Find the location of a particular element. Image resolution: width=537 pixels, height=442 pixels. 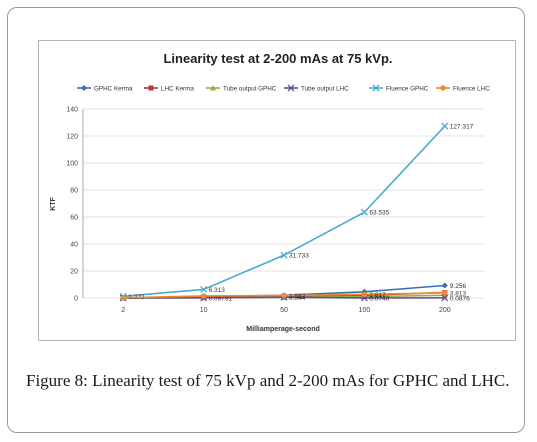

legend-item: GPHC Kerma is located at coordinates (105, 89).